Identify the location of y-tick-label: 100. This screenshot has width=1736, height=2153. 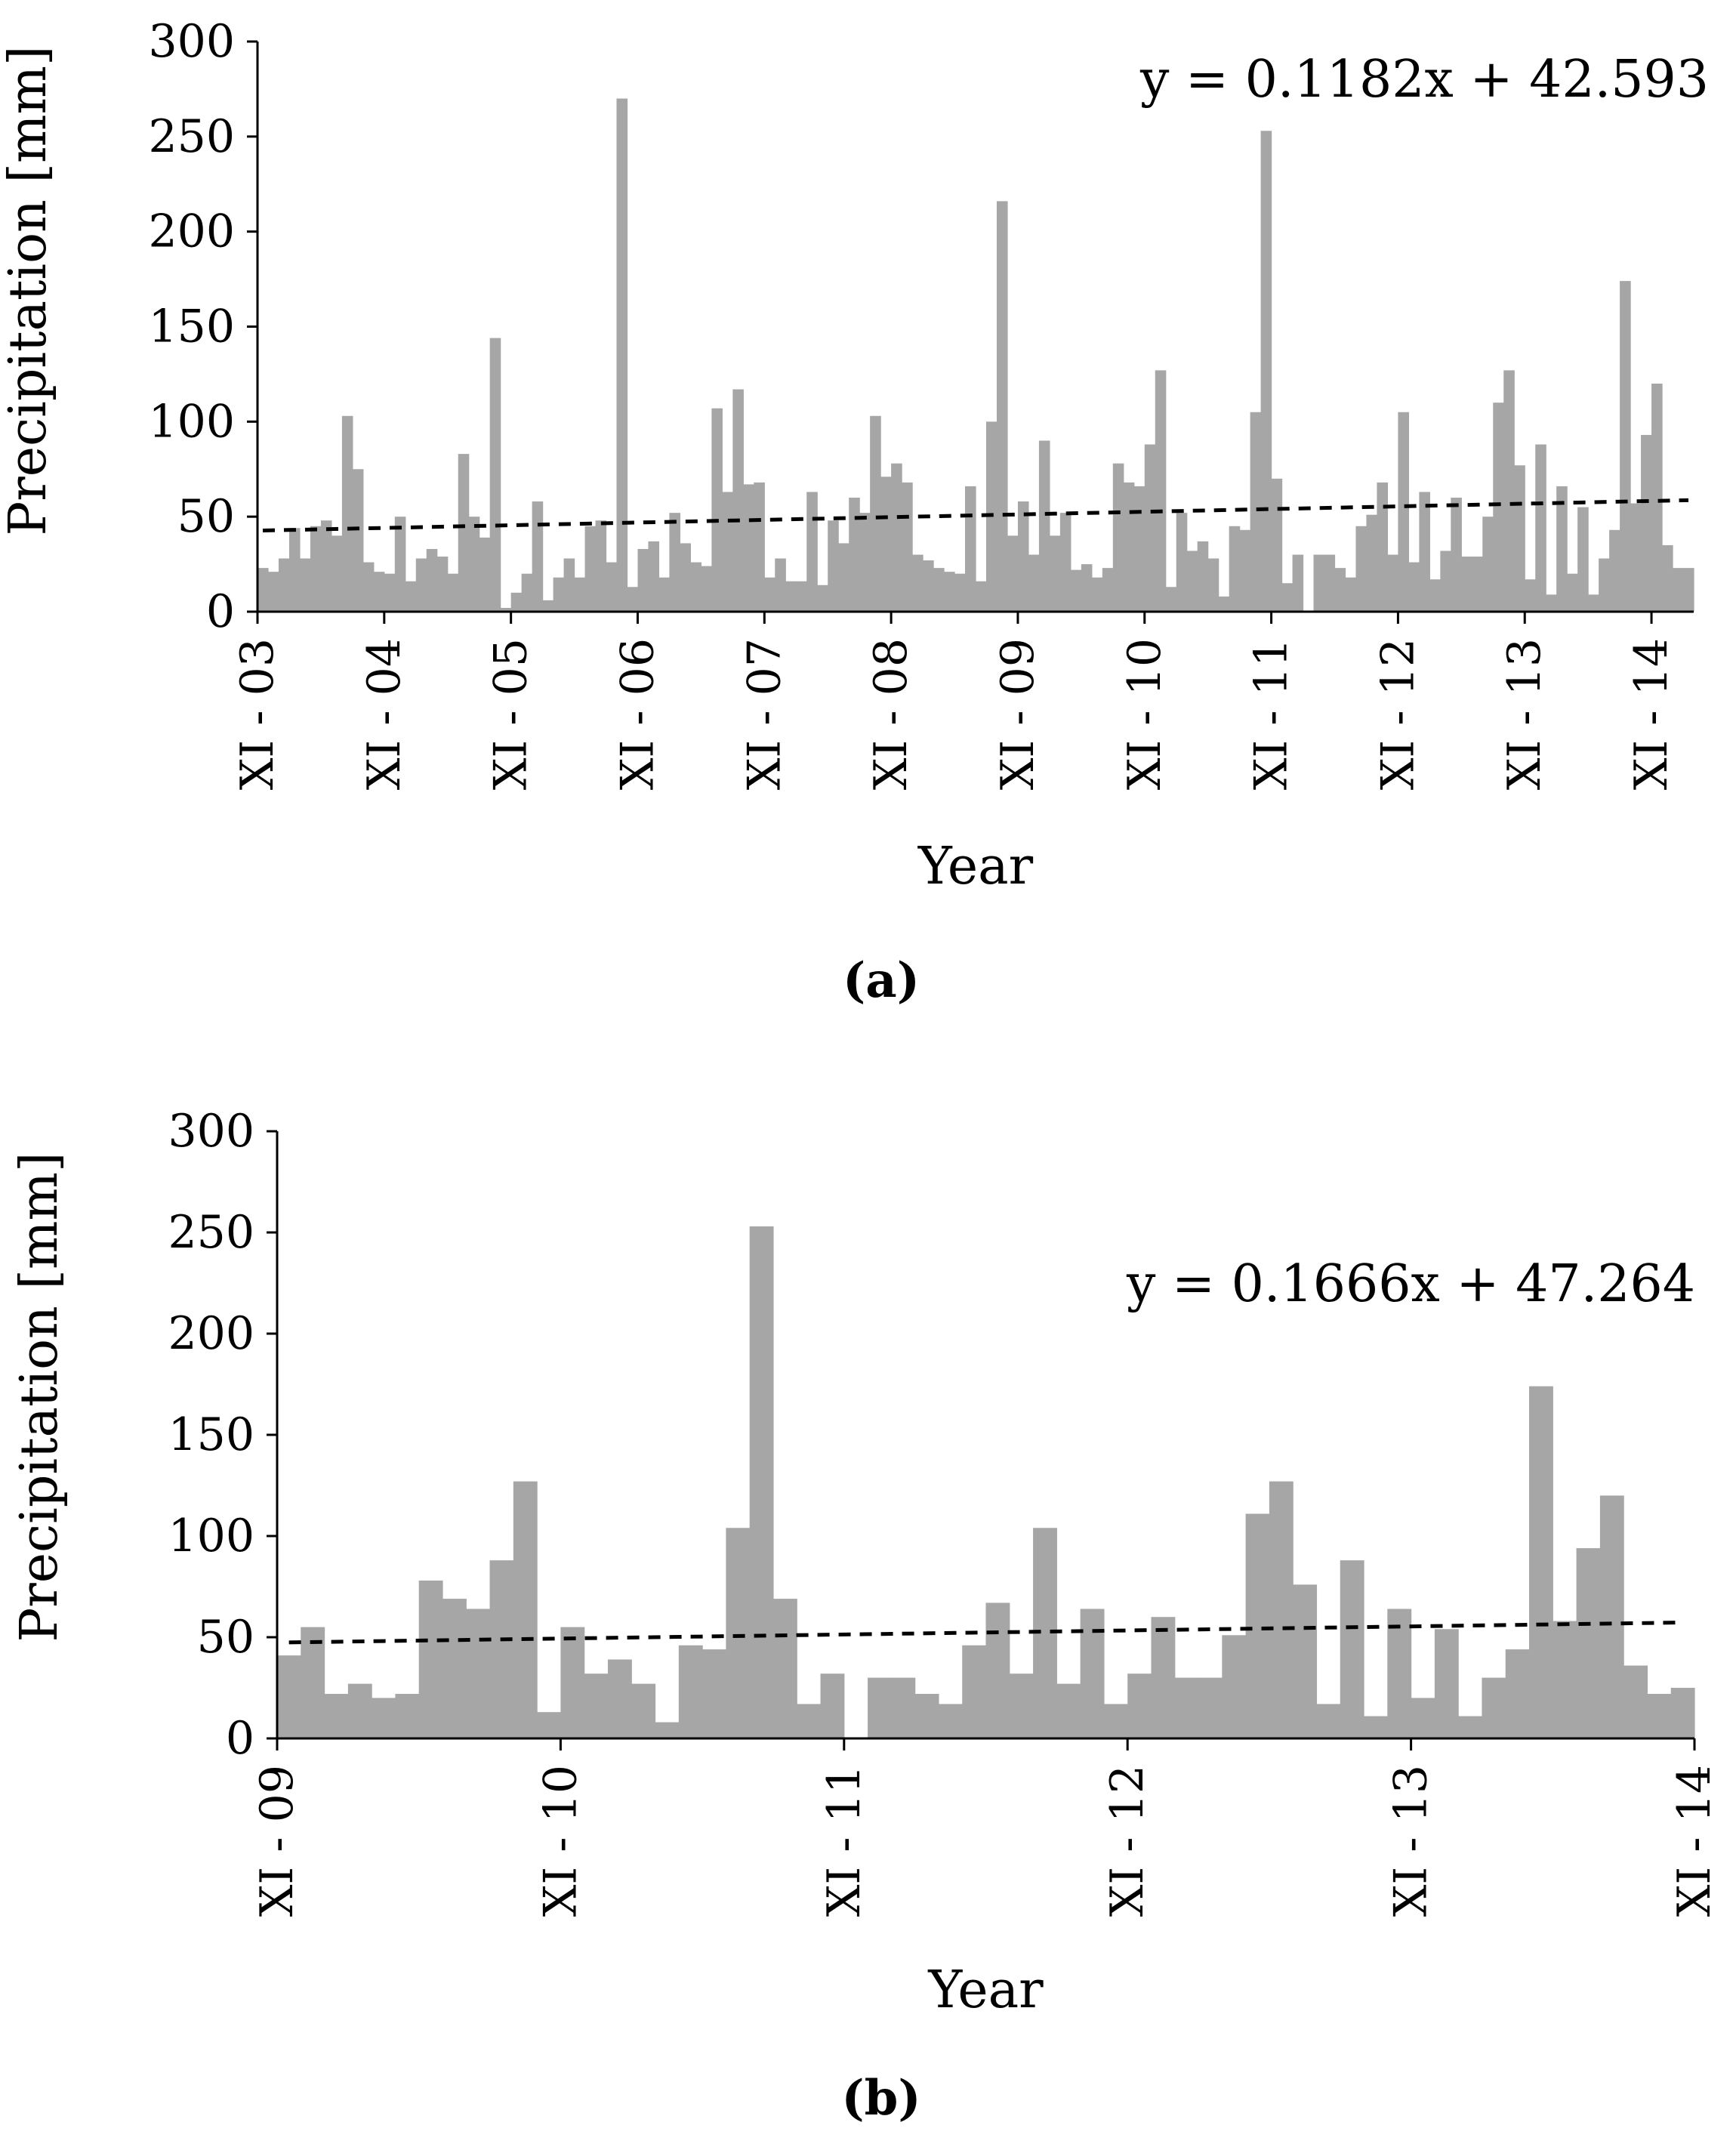
(192, 421).